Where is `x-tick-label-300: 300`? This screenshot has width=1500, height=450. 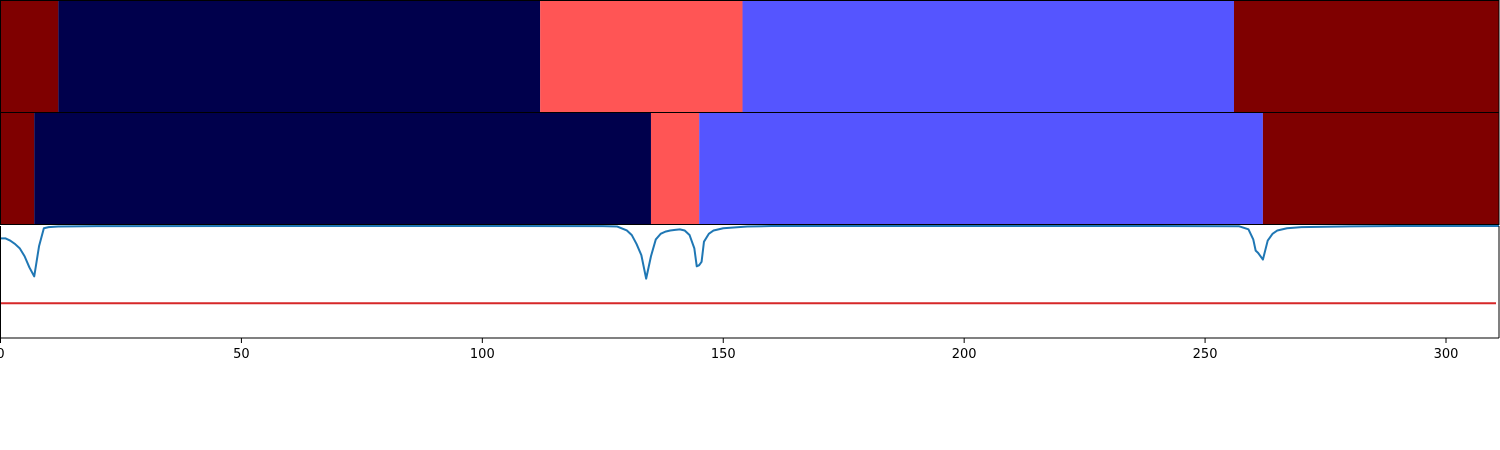
x-tick-label-300: 300 is located at coordinates (1446, 354).